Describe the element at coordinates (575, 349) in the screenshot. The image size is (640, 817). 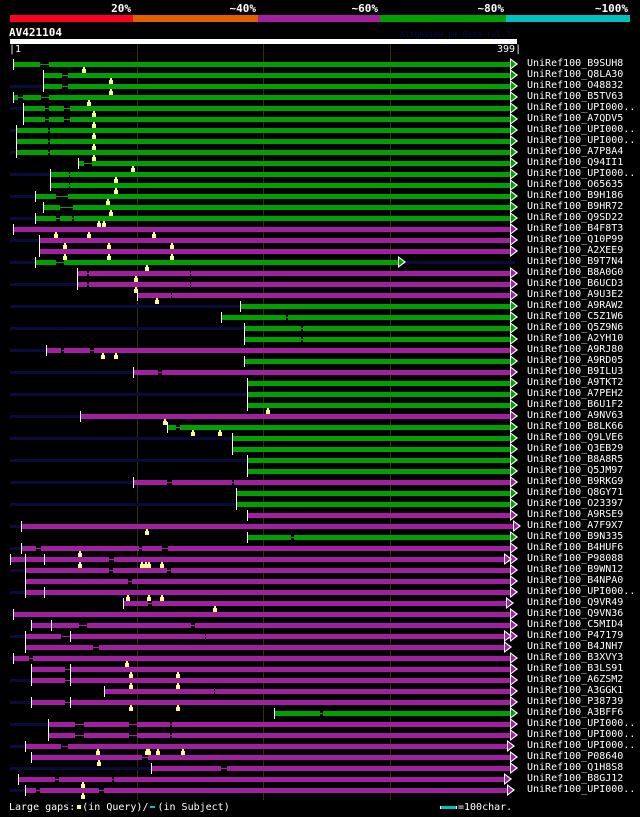
I see `hit-label-link: UniRef100_A9RJ80` at that location.